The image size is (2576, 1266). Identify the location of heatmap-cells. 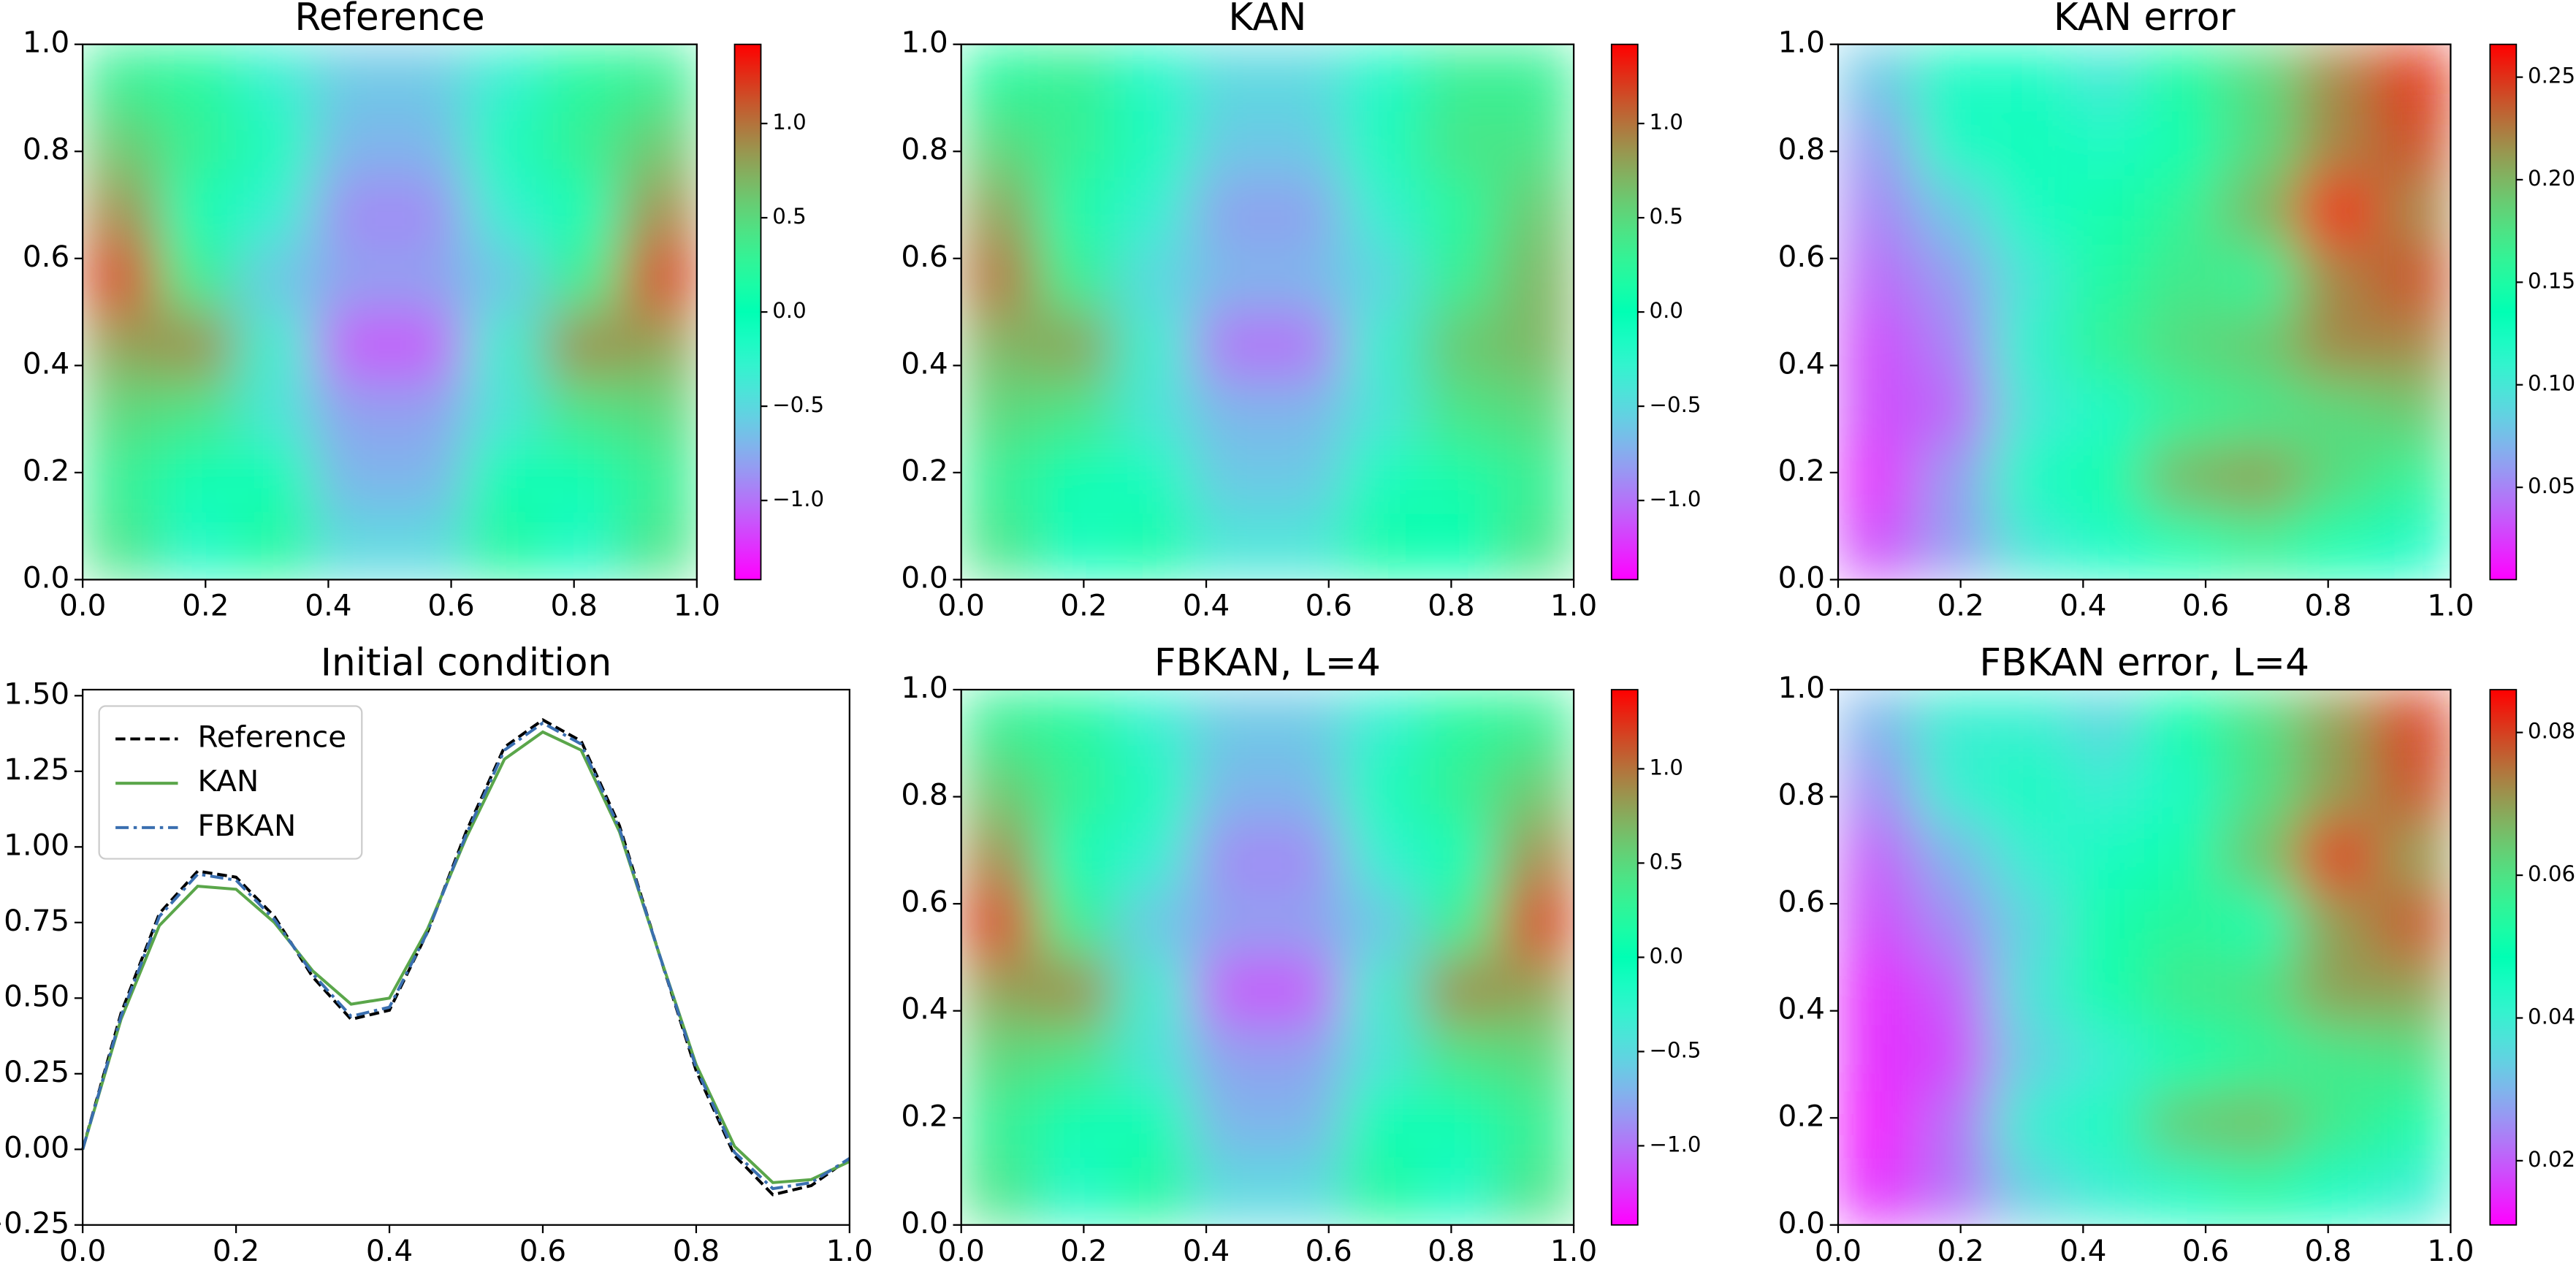
(390, 312).